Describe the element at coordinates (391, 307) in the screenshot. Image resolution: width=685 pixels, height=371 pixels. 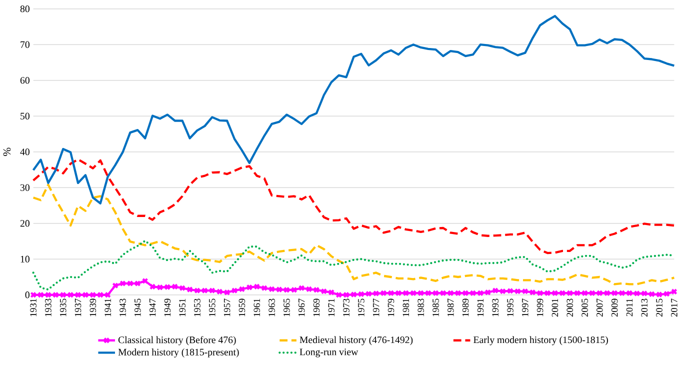
I see `x-tick-label: 1979` at that location.